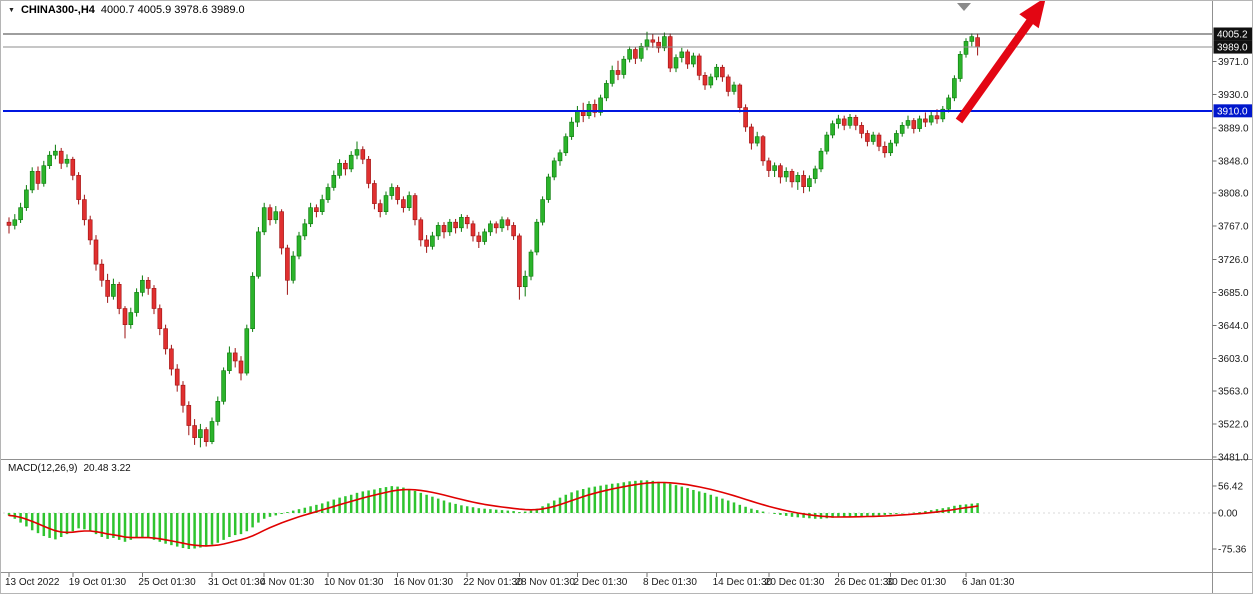  What do you see at coordinates (995, 70) in the screenshot?
I see `arrow-shaft` at bounding box center [995, 70].